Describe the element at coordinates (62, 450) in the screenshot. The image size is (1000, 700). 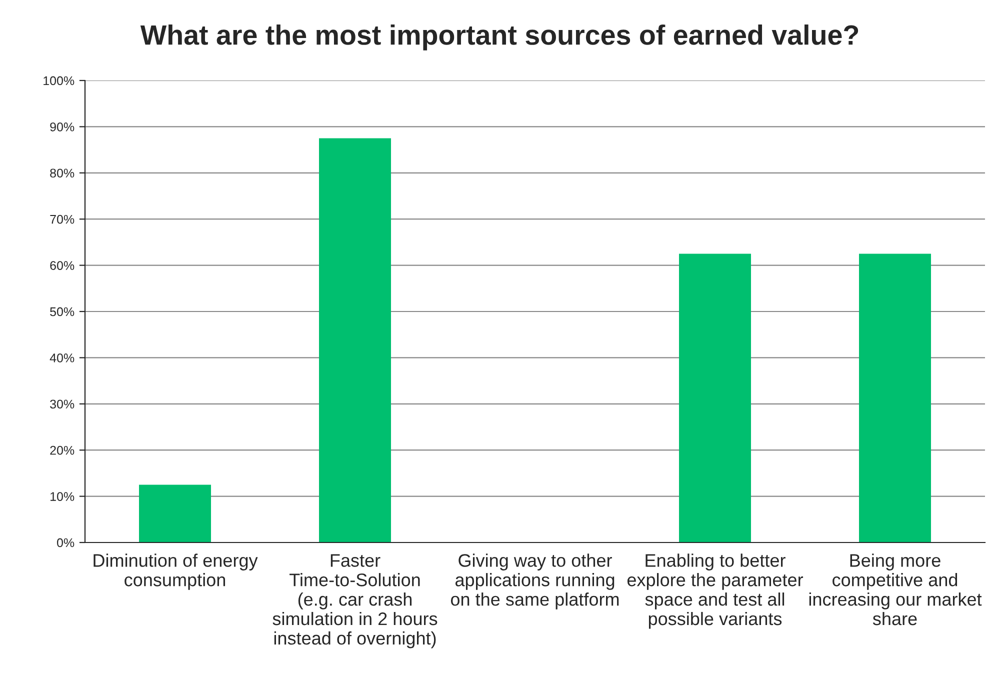
I see `y-tick-label: 20%` at that location.